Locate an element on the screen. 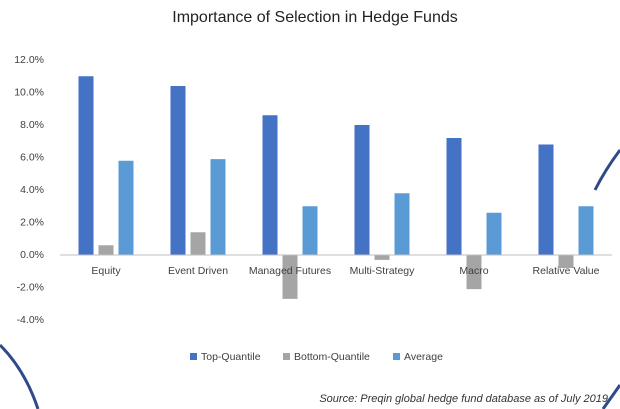  x-tick-label: Managed Futures is located at coordinates (290, 271).